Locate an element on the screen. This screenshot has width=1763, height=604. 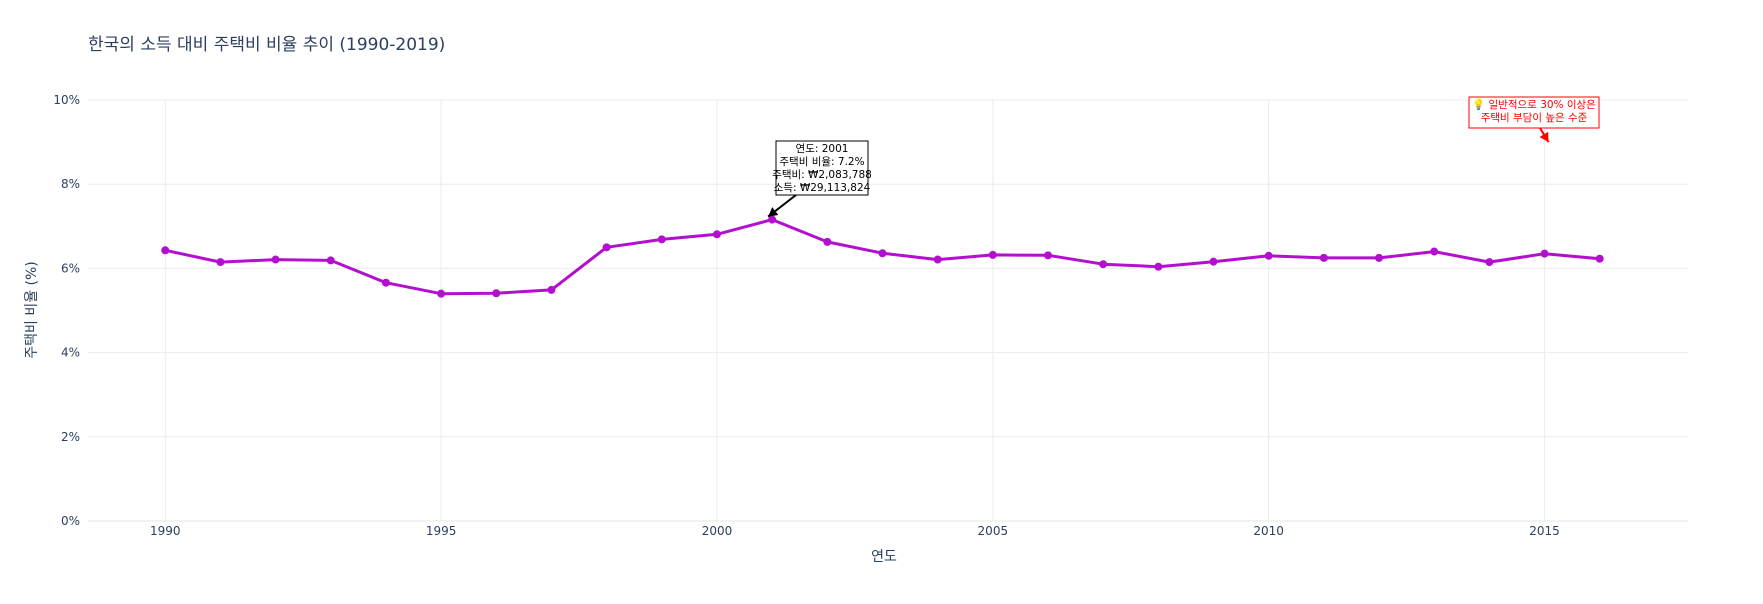
y-axis-label: 주택비 비율 (%) is located at coordinates (32, 310).